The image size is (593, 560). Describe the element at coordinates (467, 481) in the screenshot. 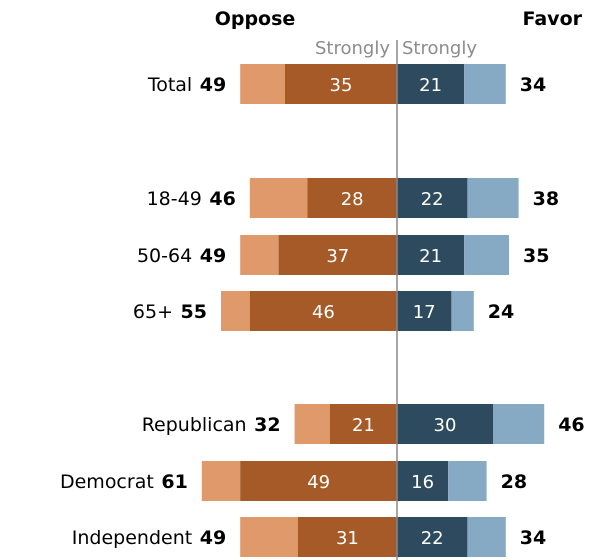

I see `row-democrat-favor-other-bar` at that location.